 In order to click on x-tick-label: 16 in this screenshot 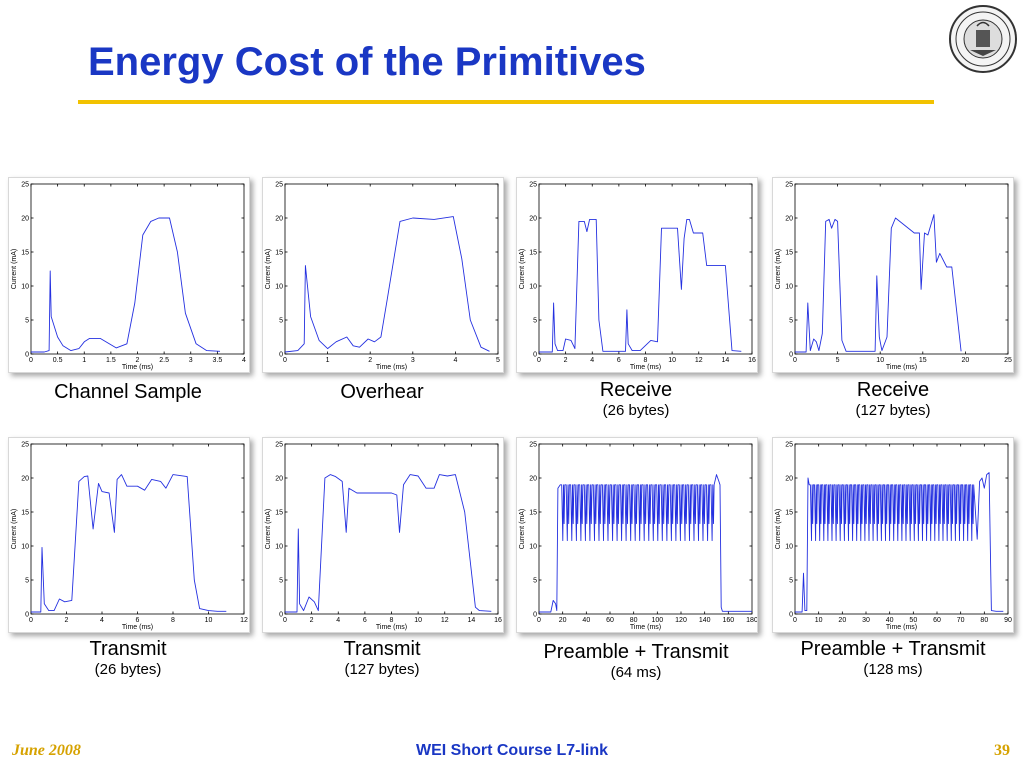, I will do `click(498, 620)`.